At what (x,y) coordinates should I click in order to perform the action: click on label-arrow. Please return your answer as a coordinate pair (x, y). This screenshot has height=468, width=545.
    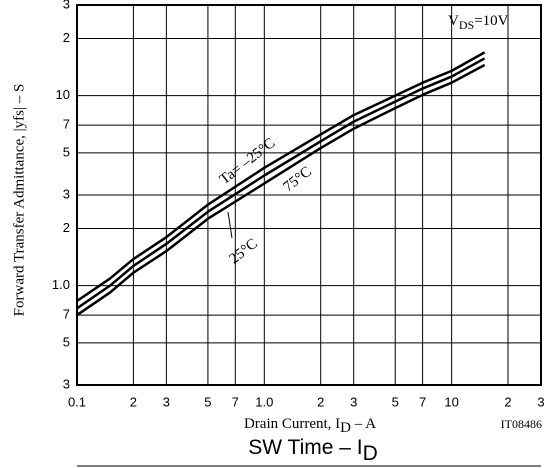
    Looking at the image, I should click on (230, 225).